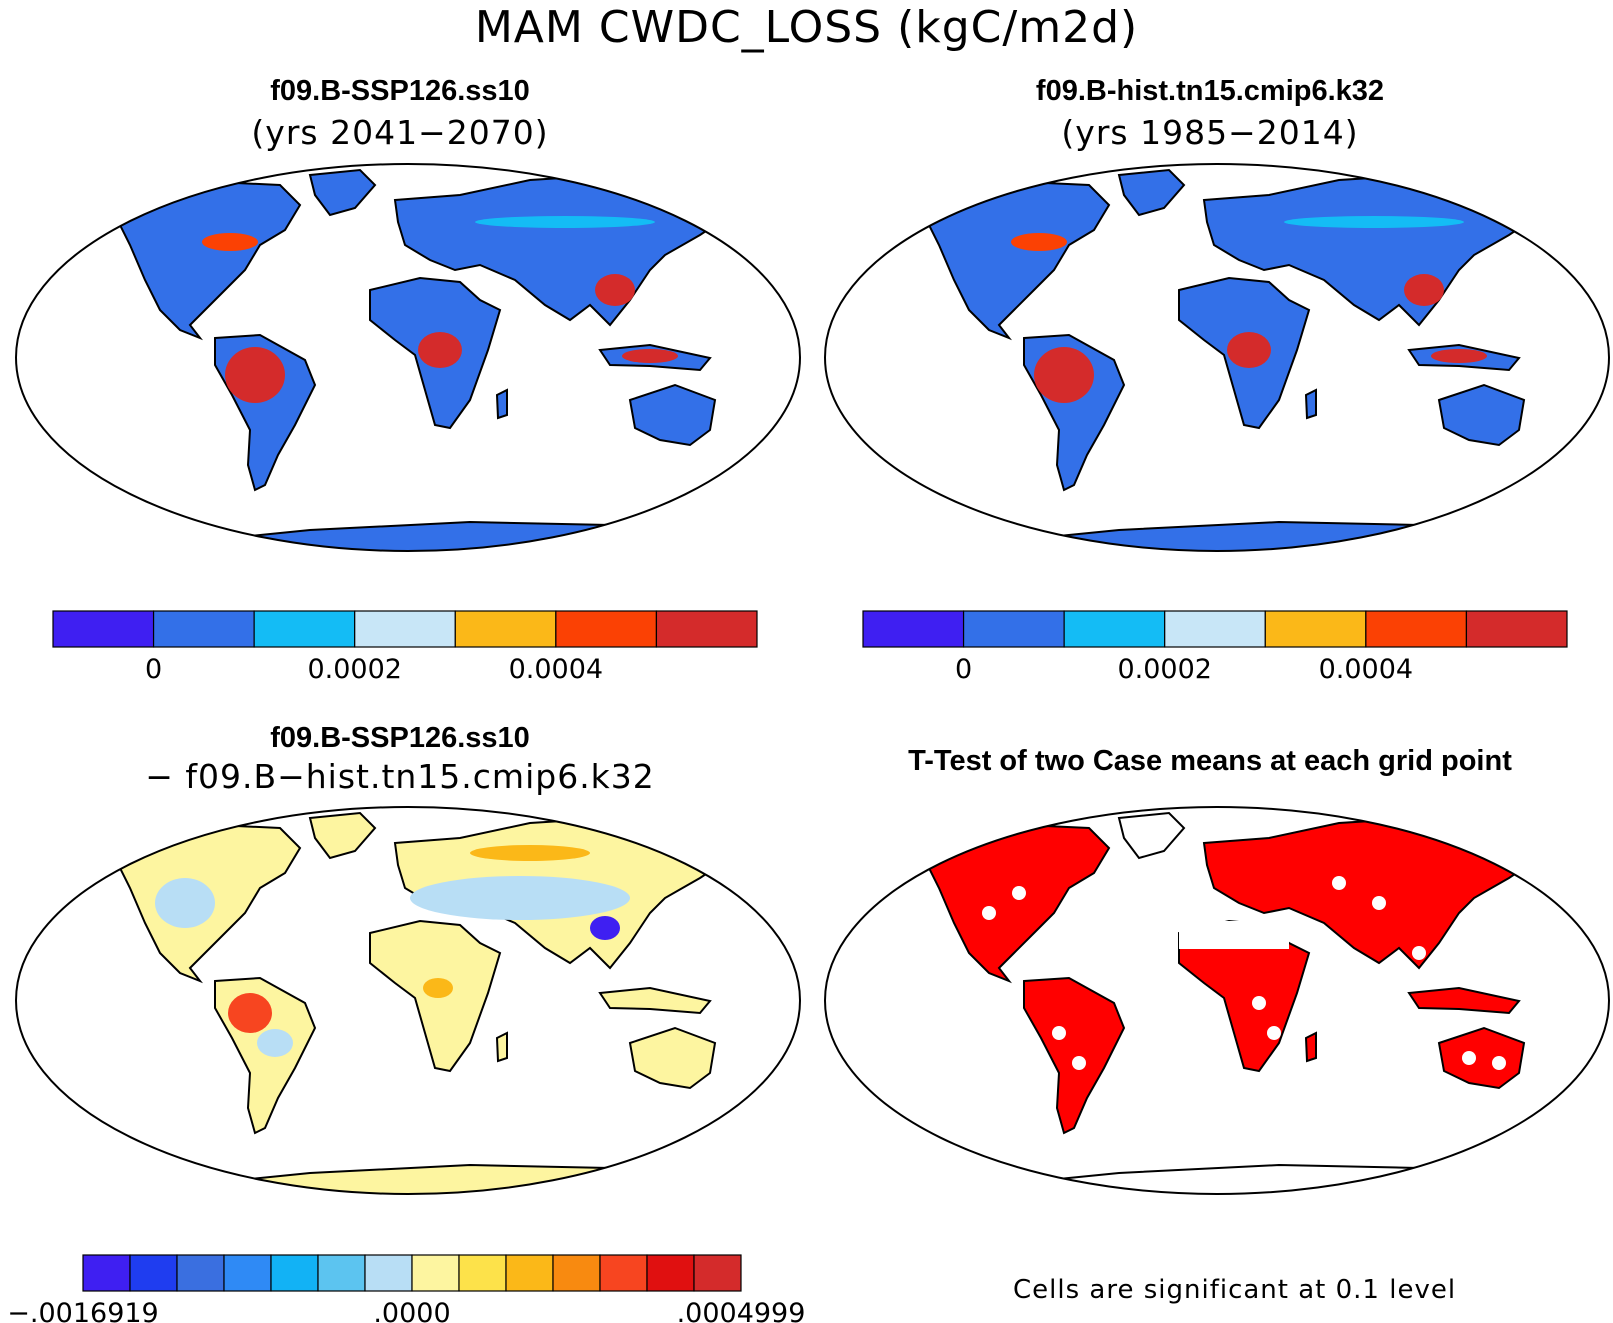  I want to click on colorbar-tick-label: .0004999, so click(741, 1310).